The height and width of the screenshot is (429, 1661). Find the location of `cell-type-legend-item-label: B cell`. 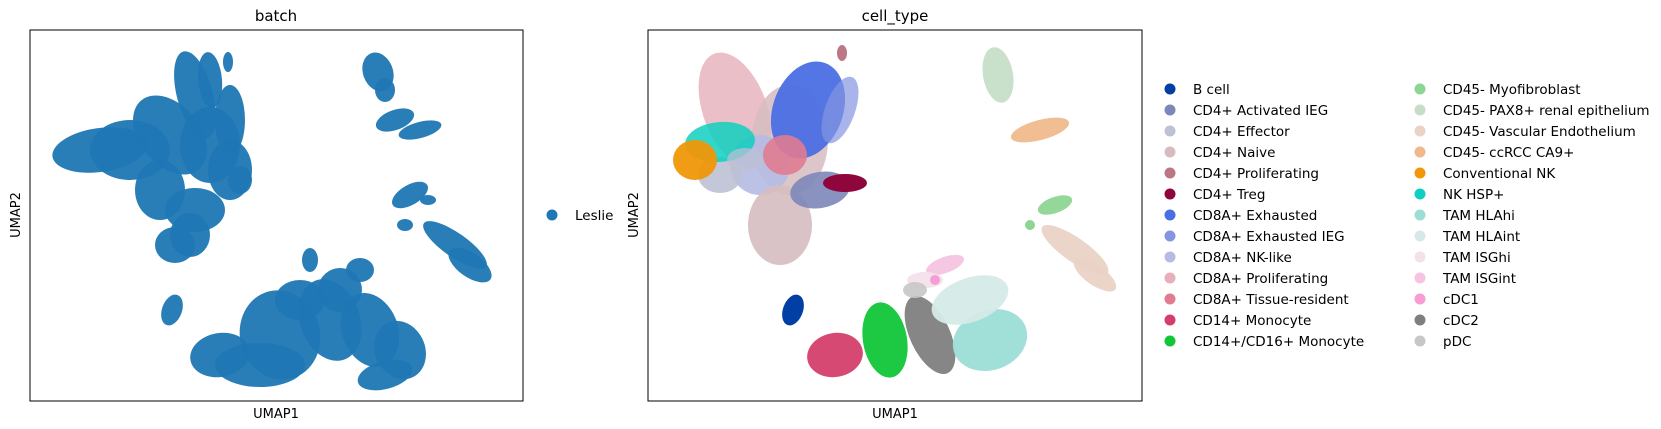

cell-type-legend-item-label: B cell is located at coordinates (1211, 90).